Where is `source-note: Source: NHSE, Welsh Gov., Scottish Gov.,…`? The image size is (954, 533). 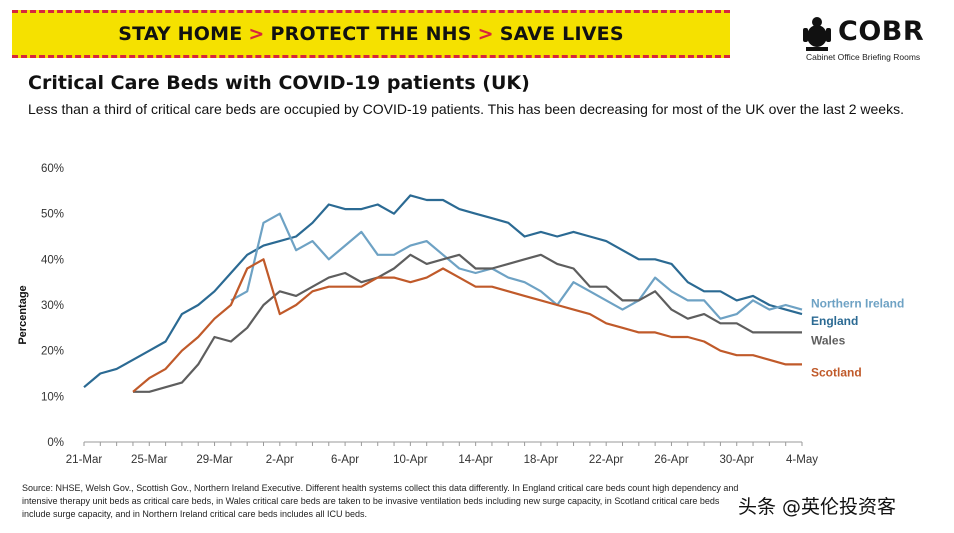
source-note: Source: NHSE, Welsh Gov., Scottish Gov.,… is located at coordinates (380, 501).